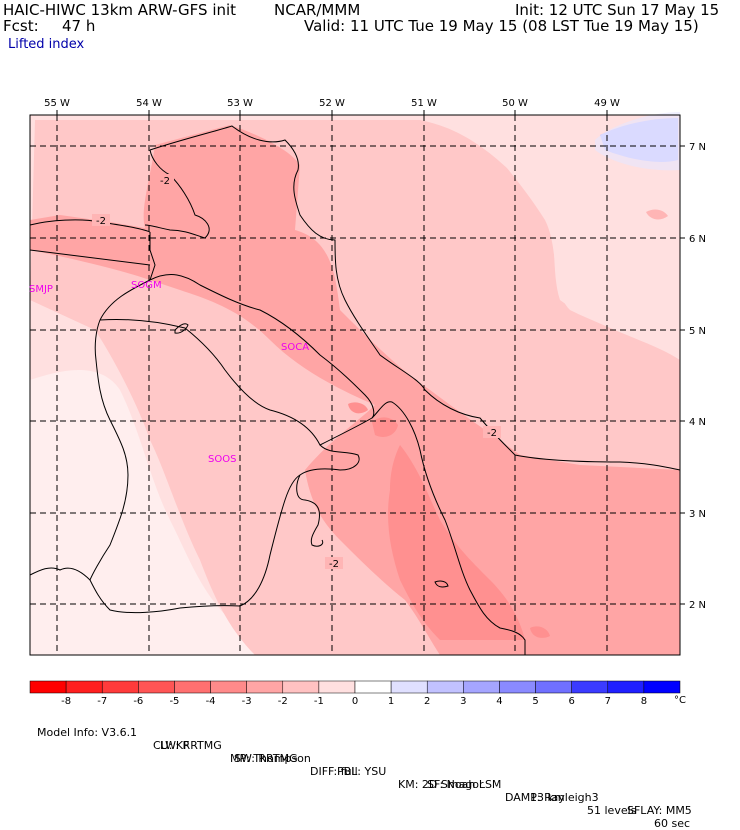  I want to click on time-step: 60 sec, so click(672, 823).